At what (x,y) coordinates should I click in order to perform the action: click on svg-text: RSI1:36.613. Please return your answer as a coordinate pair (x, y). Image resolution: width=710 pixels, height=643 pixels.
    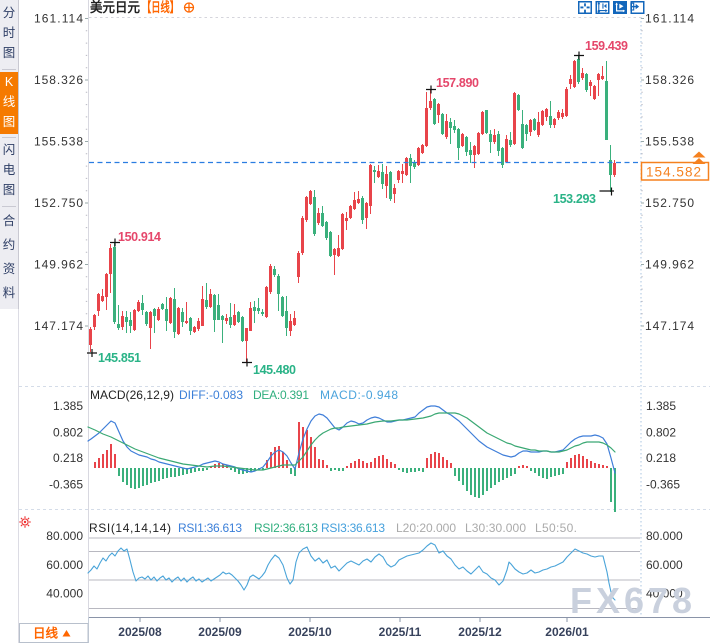
    Looking at the image, I should click on (210, 528).